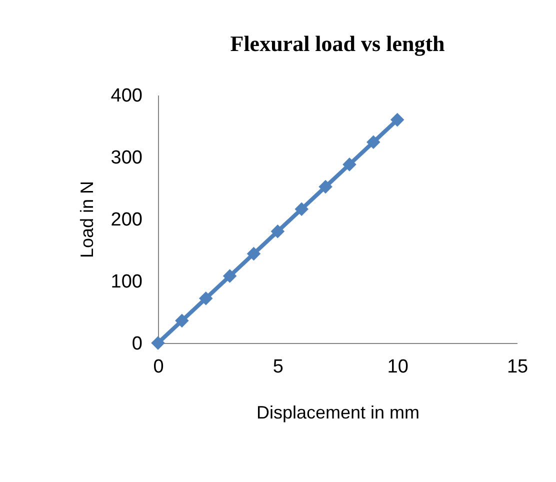 This screenshot has height=482, width=556. Describe the element at coordinates (158, 367) in the screenshot. I see `x-tick-label: 0` at that location.